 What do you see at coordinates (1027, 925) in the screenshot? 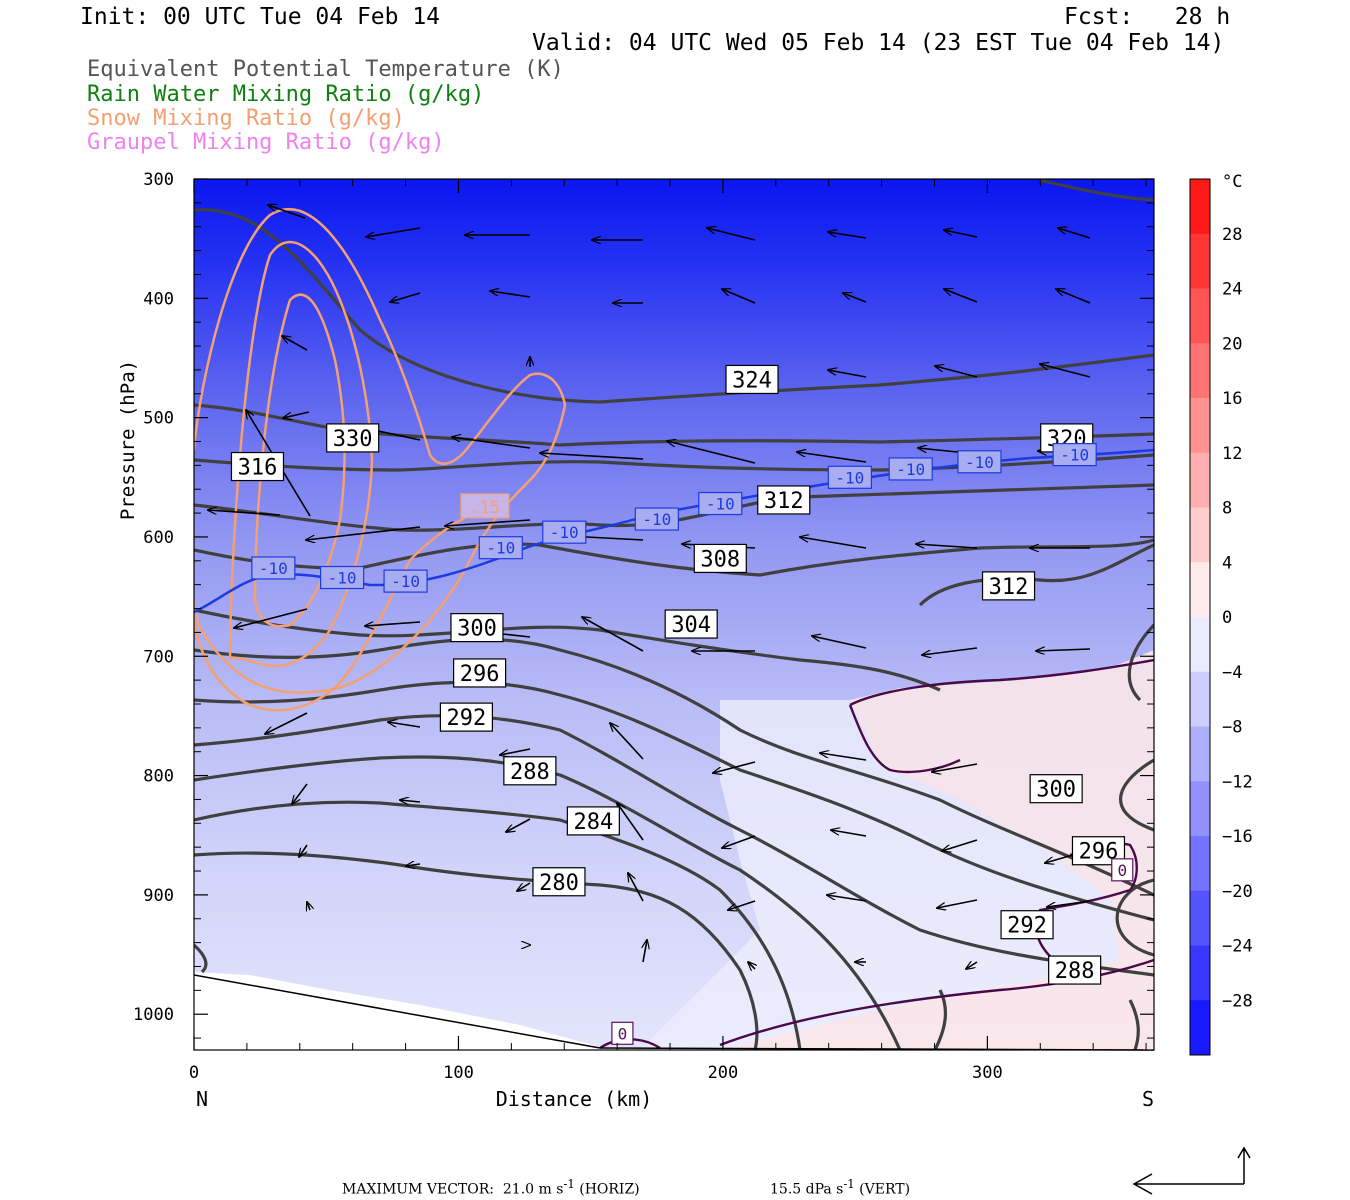
I see `theta-e-label: 292` at bounding box center [1027, 925].